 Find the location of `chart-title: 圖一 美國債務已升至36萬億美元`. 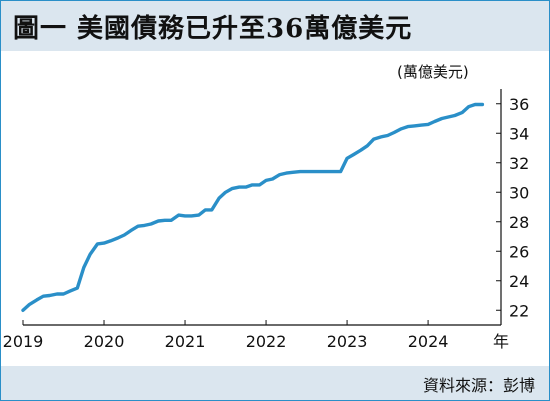

chart-title: 圖一 美國債務已升至36萬億美元 is located at coordinates (213, 29).